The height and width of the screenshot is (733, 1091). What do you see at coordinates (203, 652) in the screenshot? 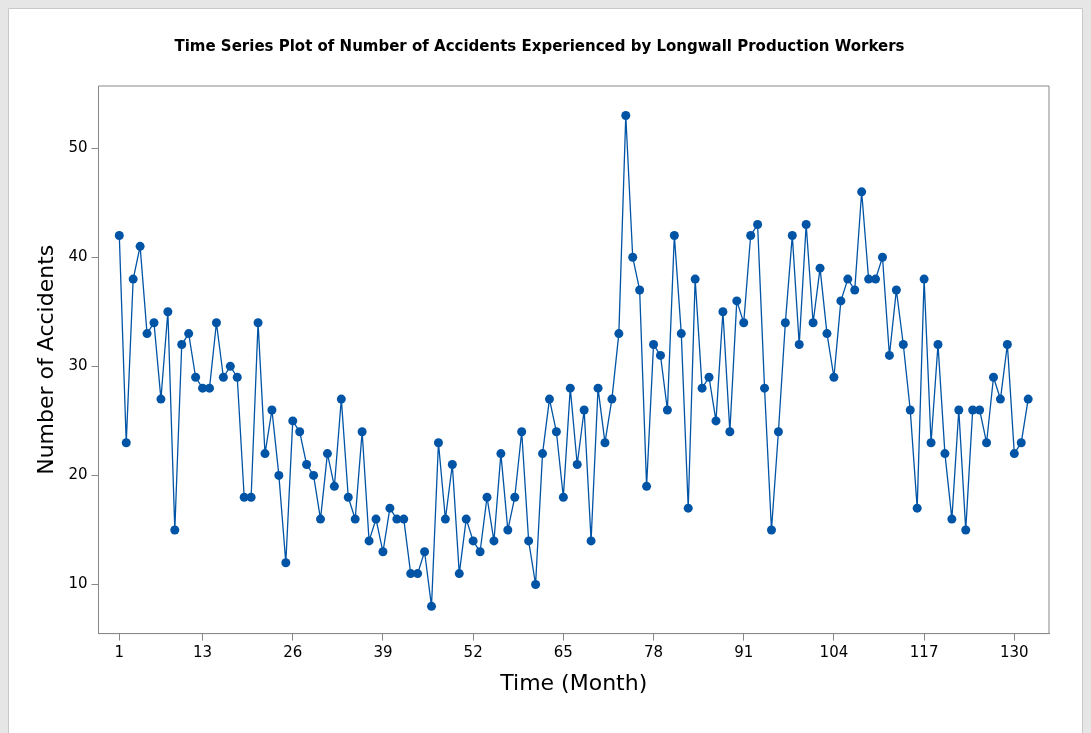
I see `x-tick-label: 13` at bounding box center [203, 652].